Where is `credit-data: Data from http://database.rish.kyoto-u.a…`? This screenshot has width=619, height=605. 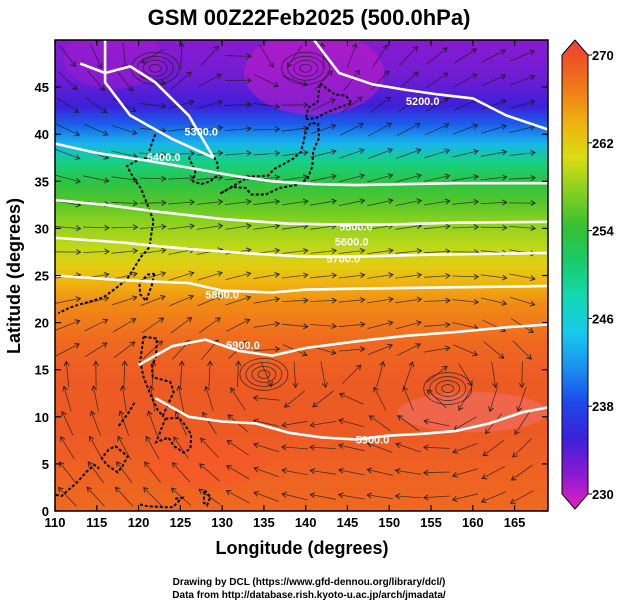 credit-data: Data from http://database.rish.kyoto-u.a… is located at coordinates (309, 595).